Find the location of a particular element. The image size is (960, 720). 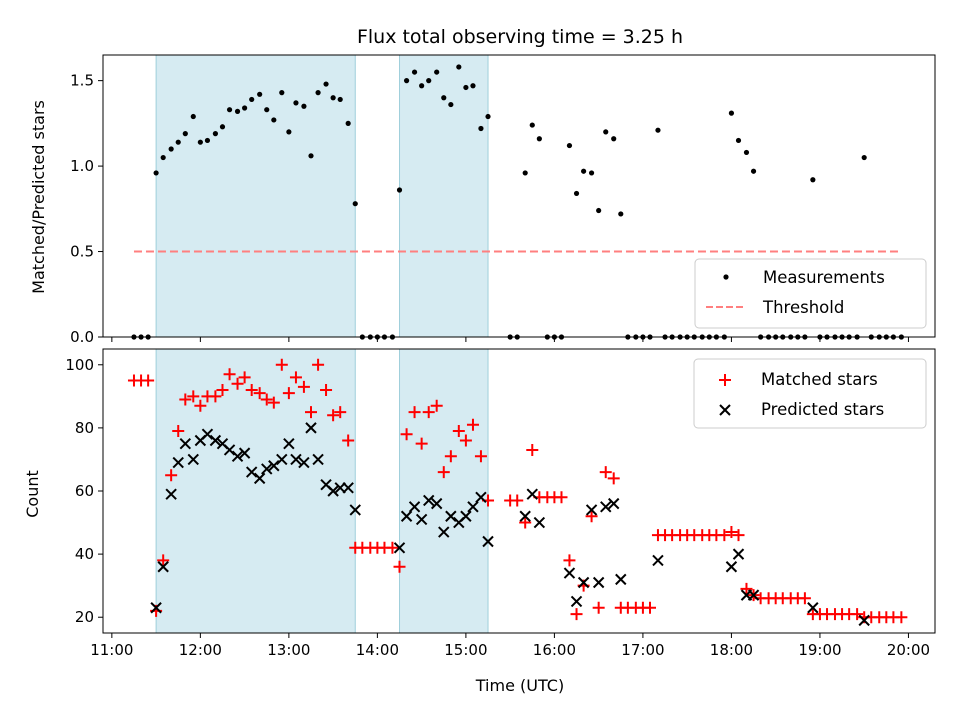

y-tick-label: 1.0 is located at coordinates (82, 166).